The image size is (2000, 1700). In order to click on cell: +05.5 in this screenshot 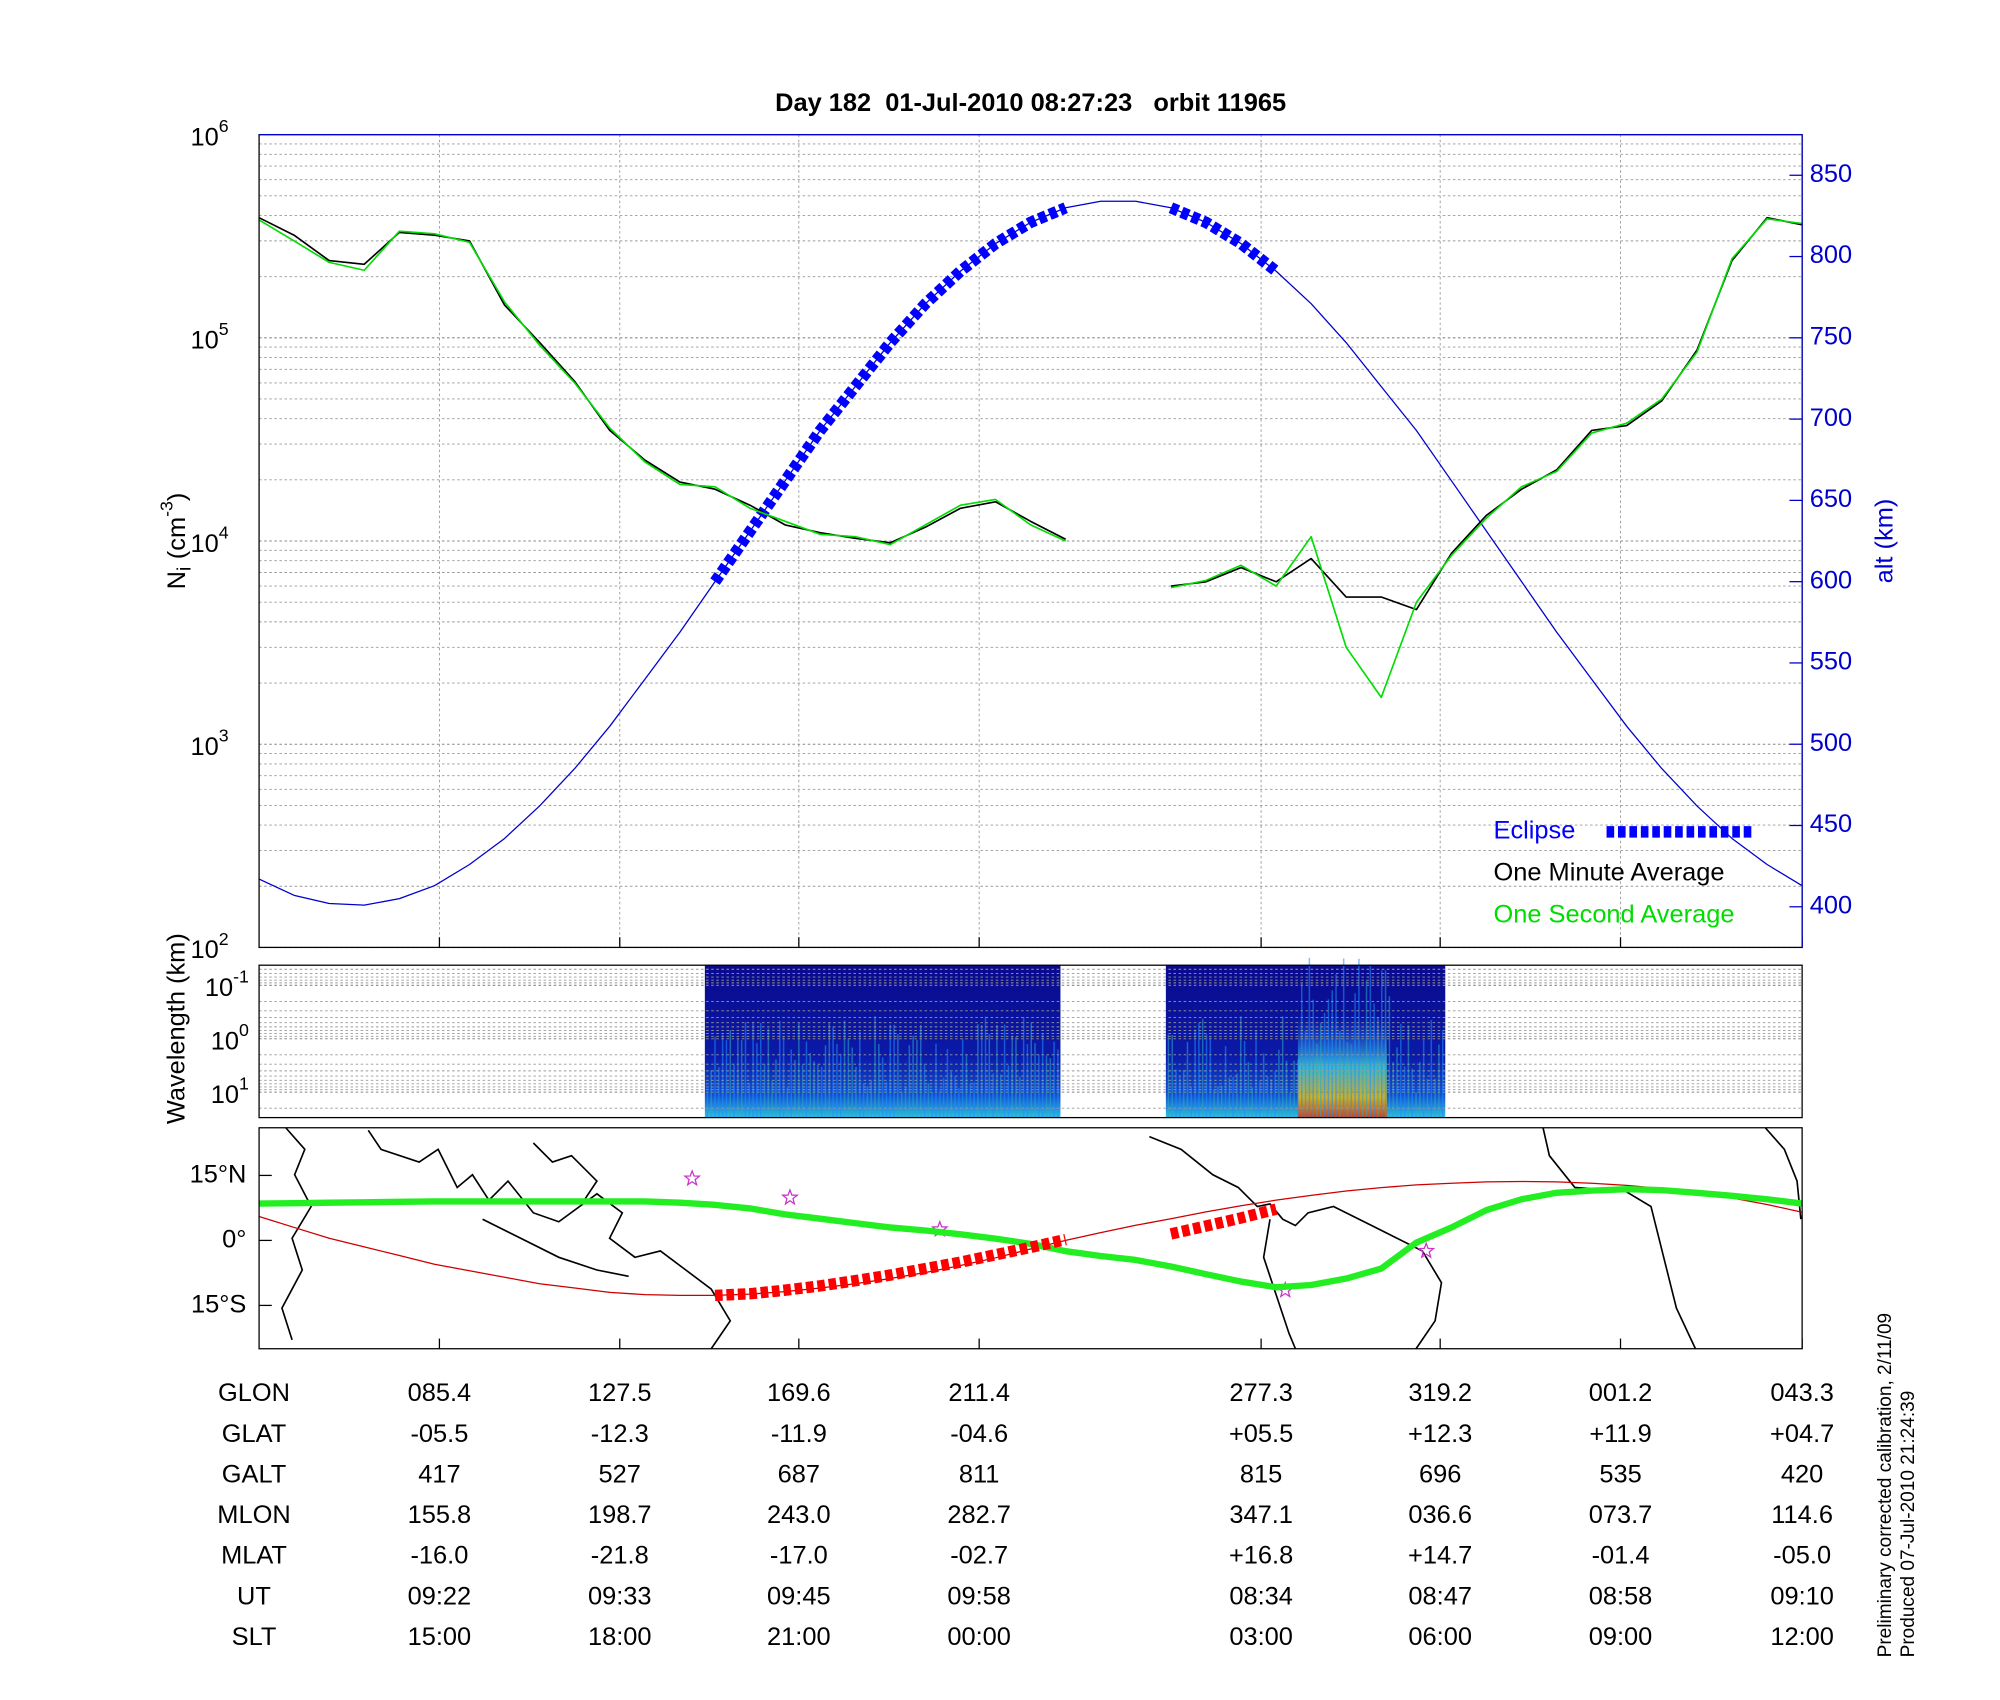, I will do `click(1261, 1434)`.